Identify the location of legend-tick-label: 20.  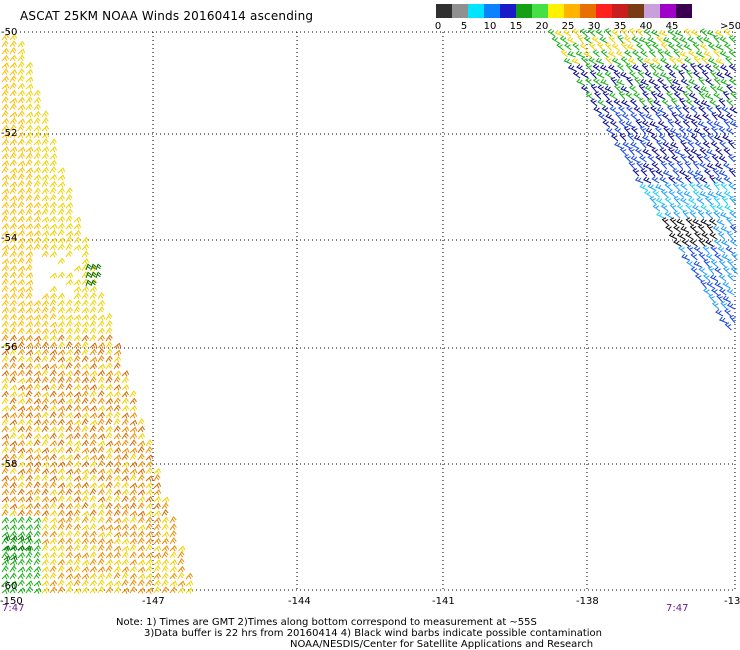
(542, 26).